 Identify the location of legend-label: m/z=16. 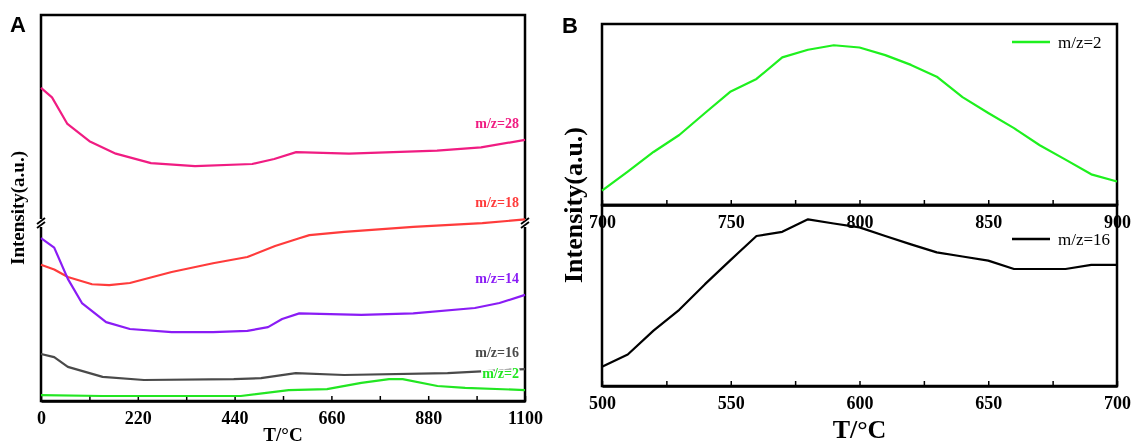
(1084, 239).